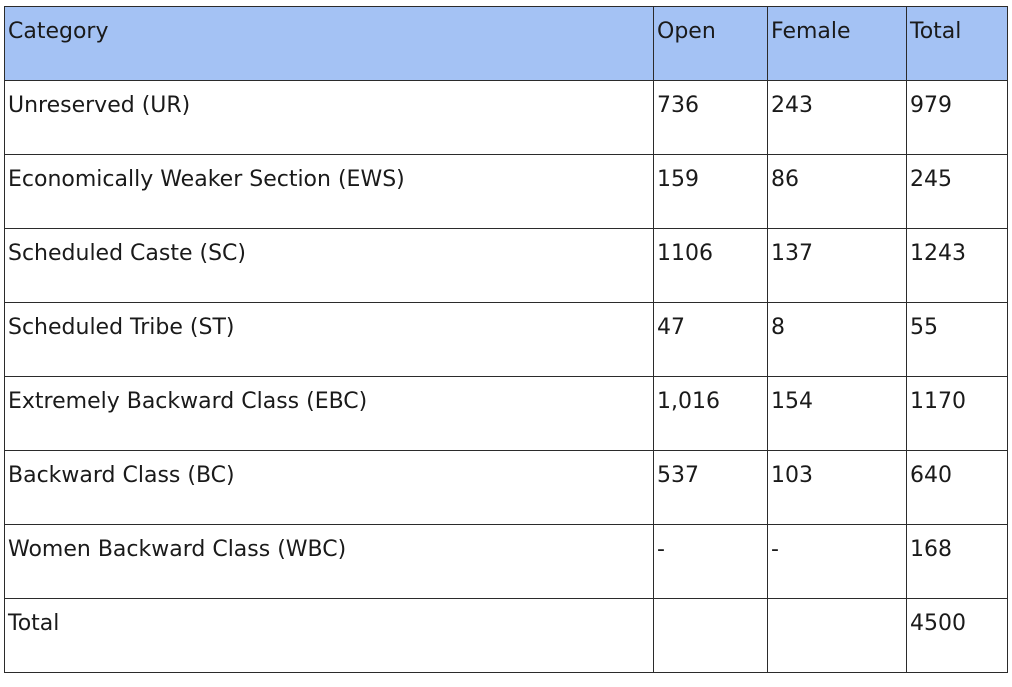 This screenshot has width=1012, height=687. Describe the element at coordinates (957, 561) in the screenshot. I see `total-cell: 168` at that location.